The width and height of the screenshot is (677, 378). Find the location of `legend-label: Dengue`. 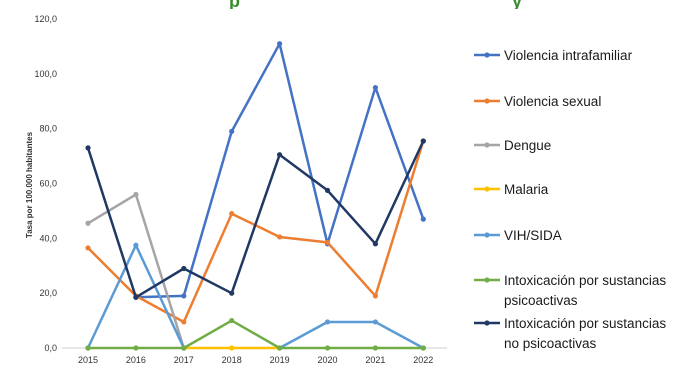

legend-label: Dengue is located at coordinates (527, 145).